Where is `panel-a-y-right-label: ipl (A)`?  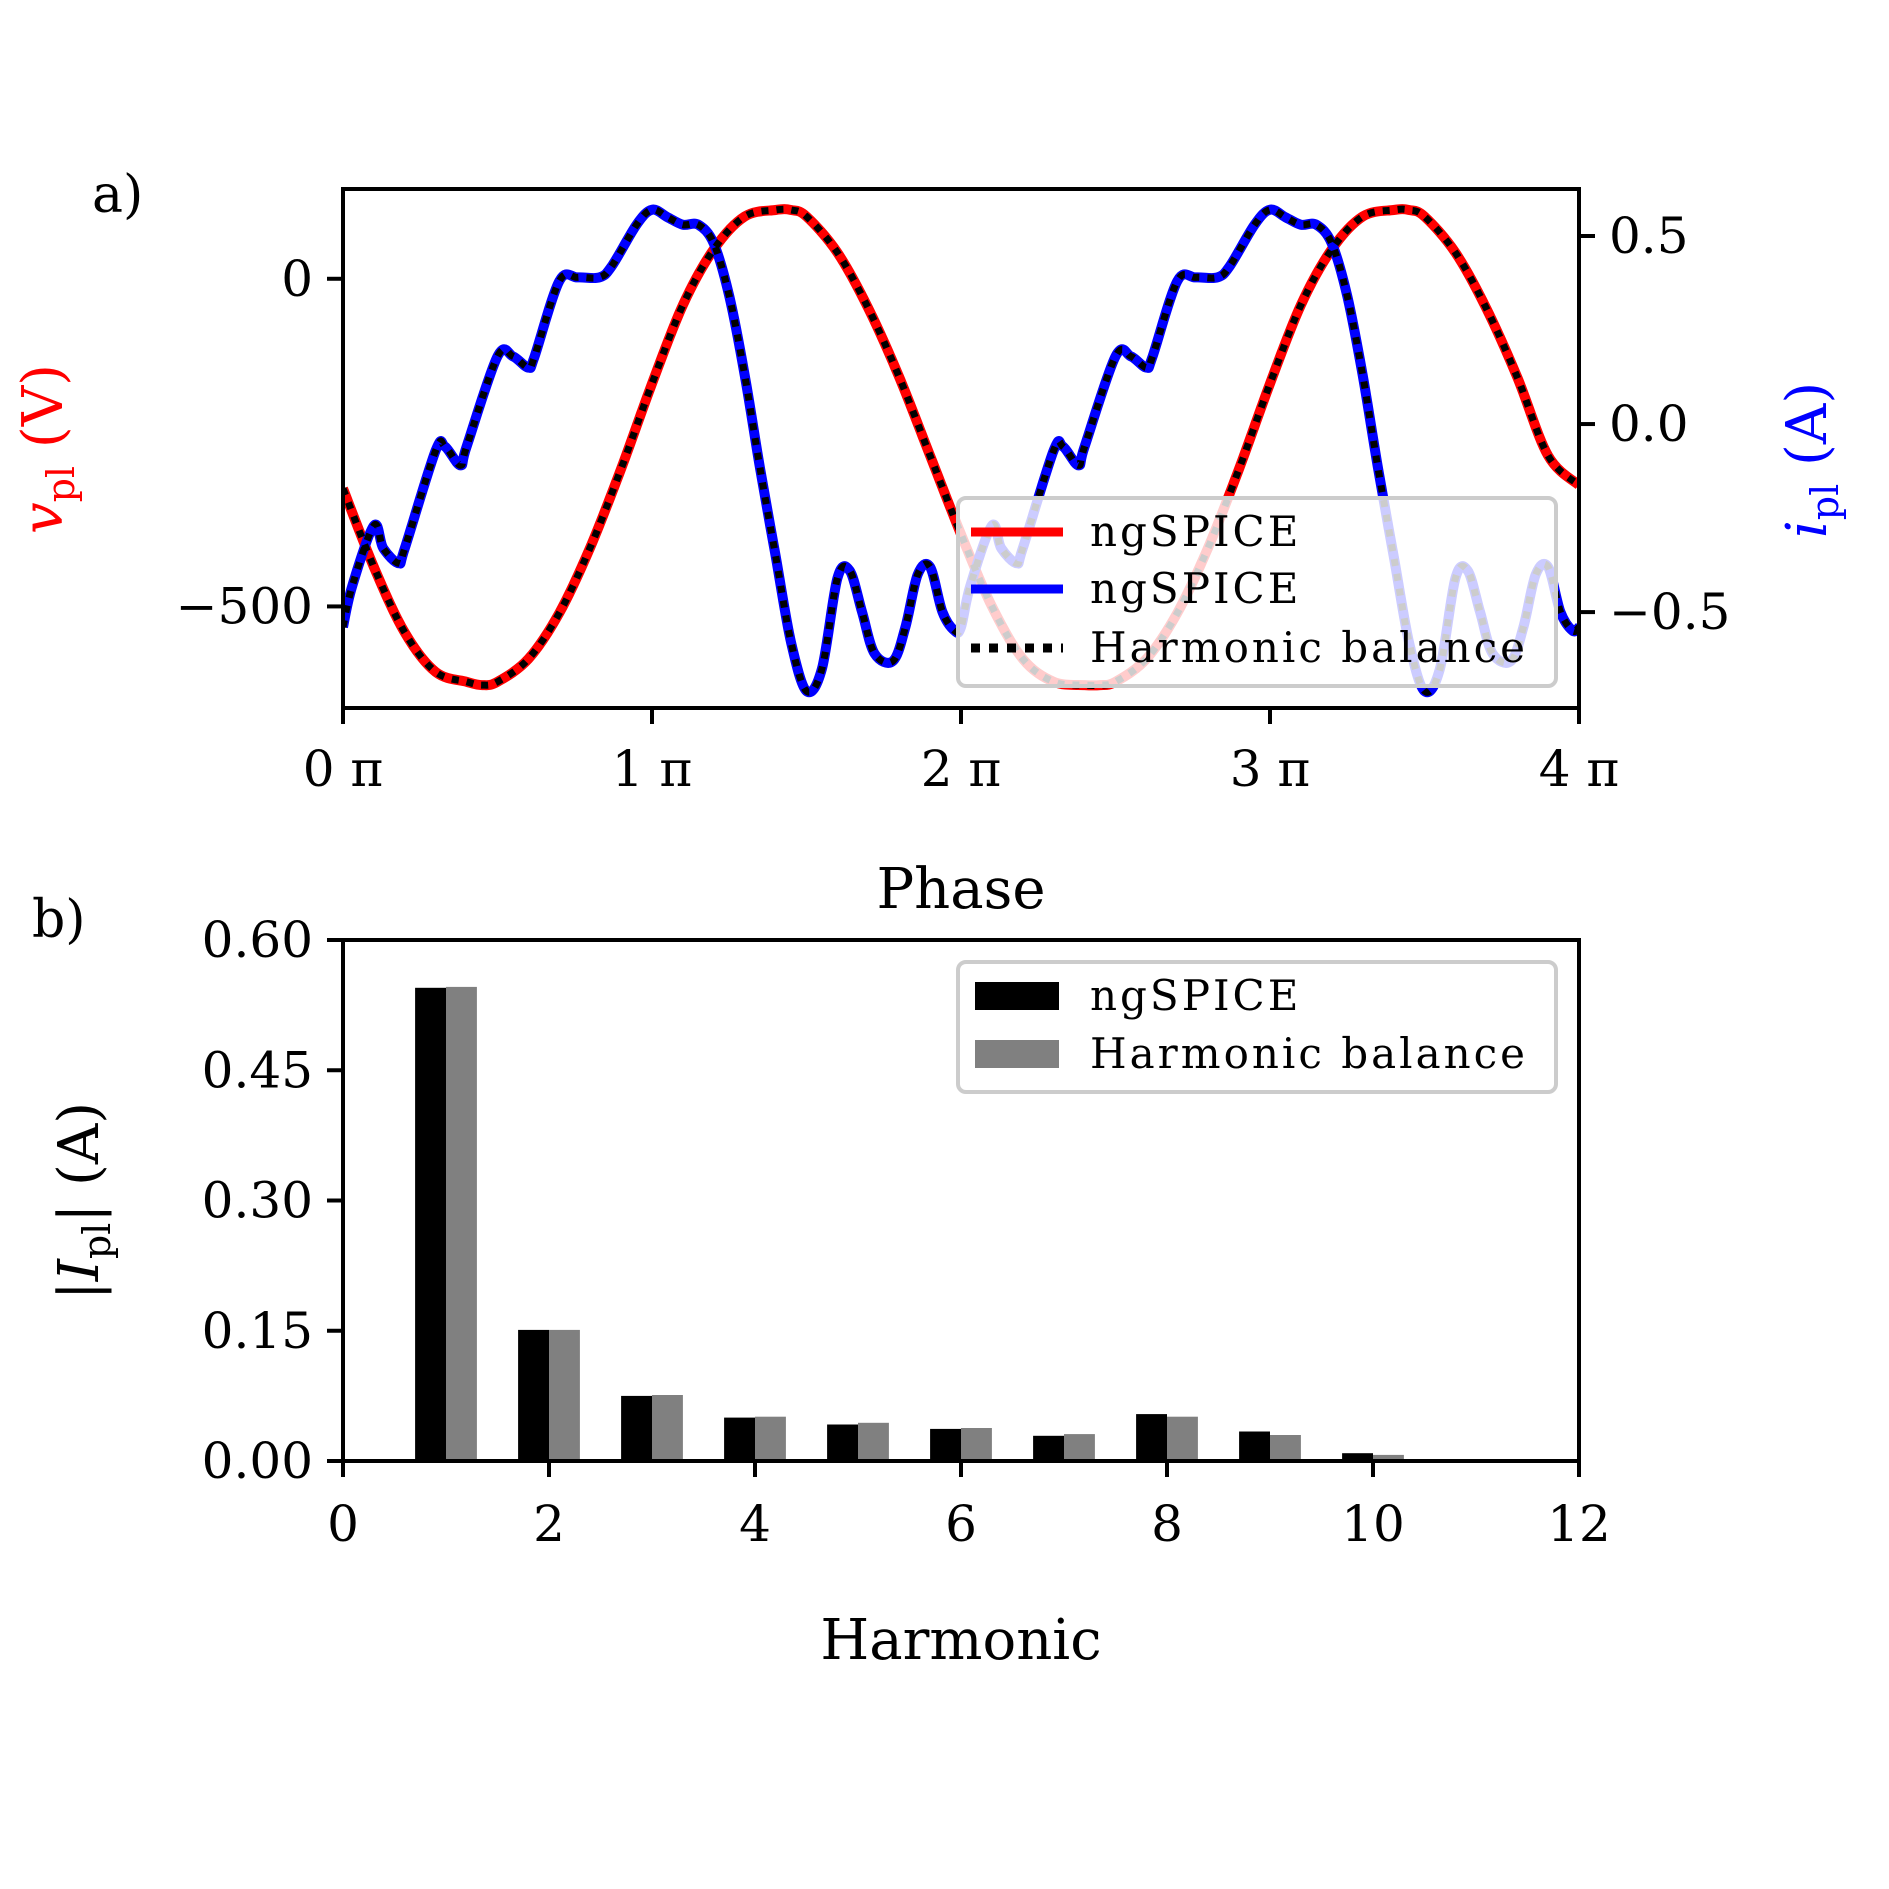 panel-a-y-right-label: ipl (A) is located at coordinates (1811, 460).